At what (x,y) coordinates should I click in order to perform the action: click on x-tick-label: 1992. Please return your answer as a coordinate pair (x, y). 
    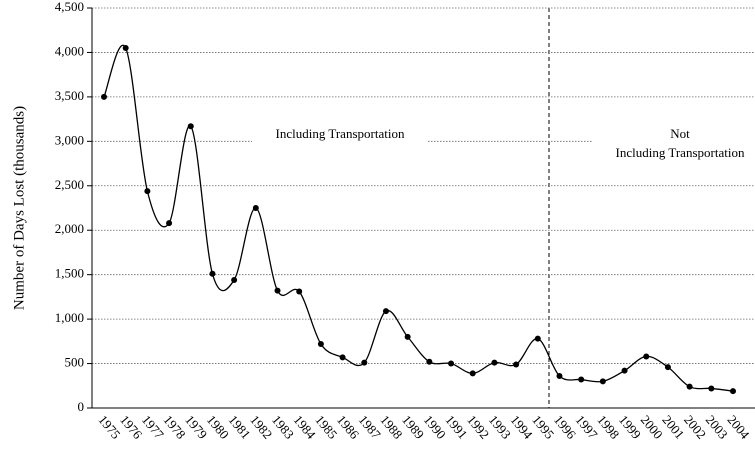
    Looking at the image, I should click on (478, 427).